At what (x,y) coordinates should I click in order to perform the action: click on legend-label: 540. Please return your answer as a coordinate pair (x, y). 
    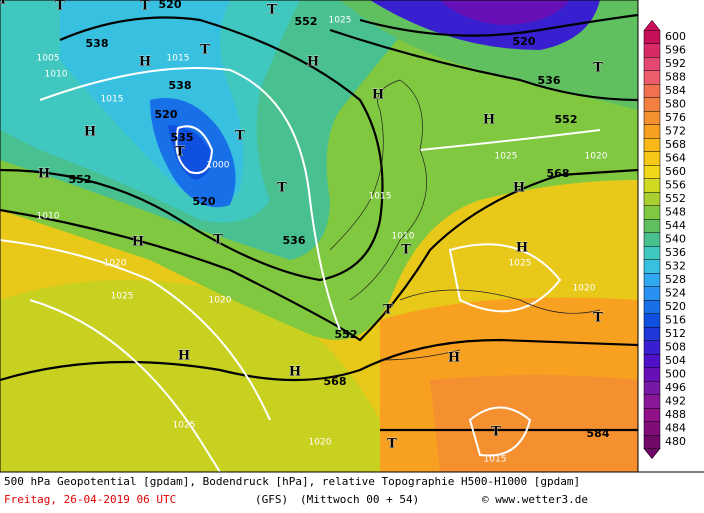
    Looking at the image, I should click on (675, 239).